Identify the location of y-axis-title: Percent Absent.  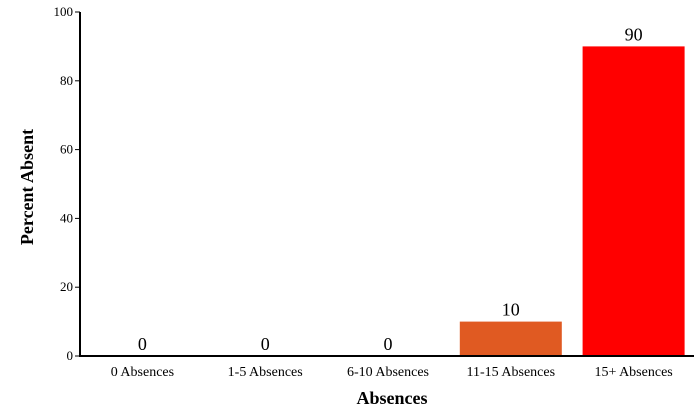
(27, 187).